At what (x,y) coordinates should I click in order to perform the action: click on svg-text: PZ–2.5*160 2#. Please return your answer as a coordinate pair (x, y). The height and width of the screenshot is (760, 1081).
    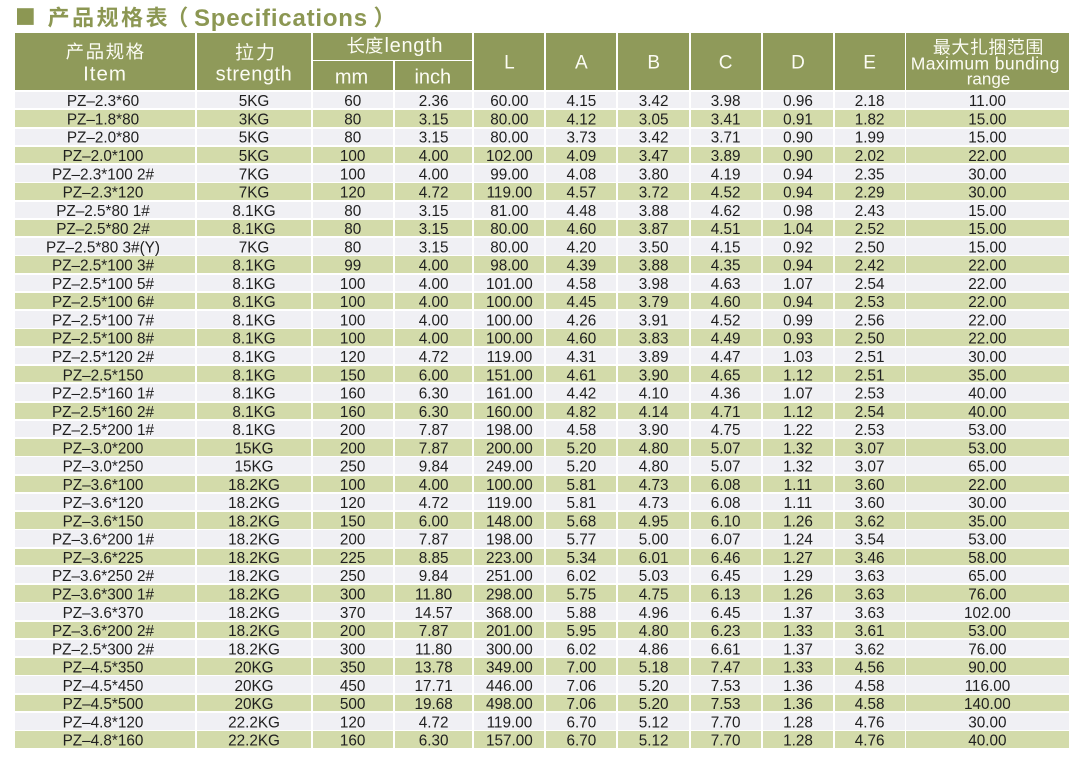
    Looking at the image, I should click on (103, 412).